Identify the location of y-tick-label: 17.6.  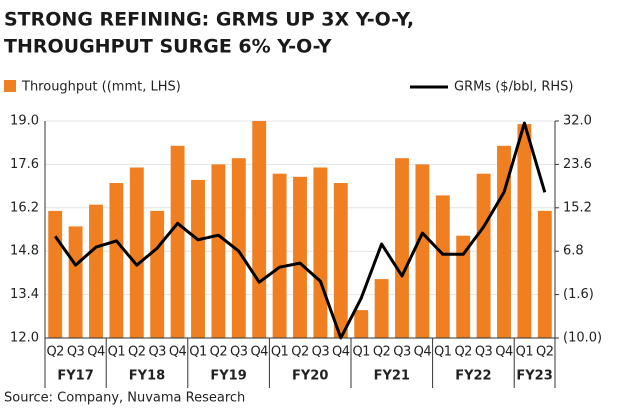
(24, 164).